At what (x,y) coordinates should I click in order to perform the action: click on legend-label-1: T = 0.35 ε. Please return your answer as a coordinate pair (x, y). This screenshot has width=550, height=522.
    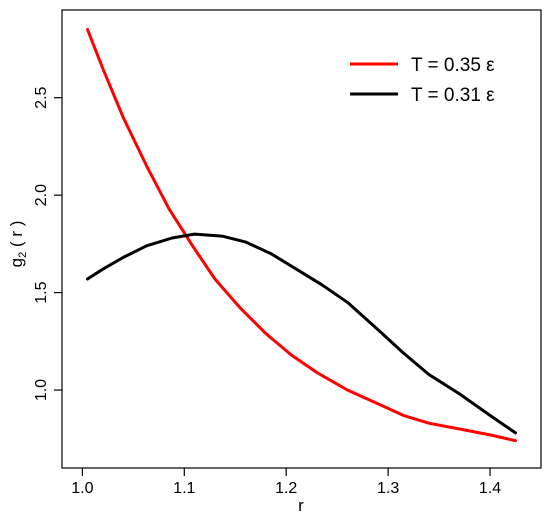
    Looking at the image, I should click on (453, 65).